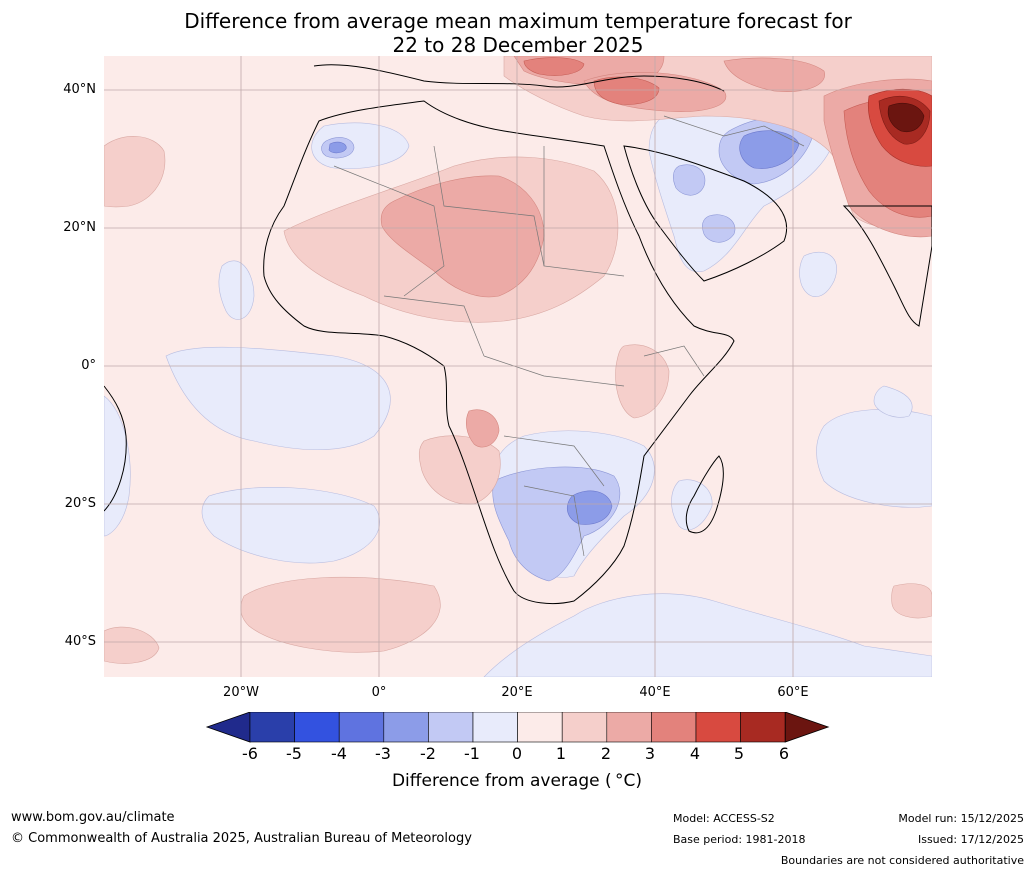 This screenshot has width=1035, height=873. Describe the element at coordinates (784, 753) in the screenshot. I see `colorbar-tick: 6` at that location.